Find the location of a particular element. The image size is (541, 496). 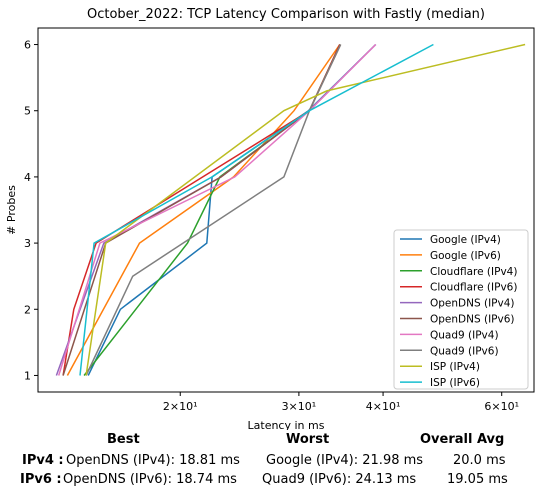

stats-worst-value: Quad9 (IPv6): 24.13 ms is located at coordinates (339, 479).